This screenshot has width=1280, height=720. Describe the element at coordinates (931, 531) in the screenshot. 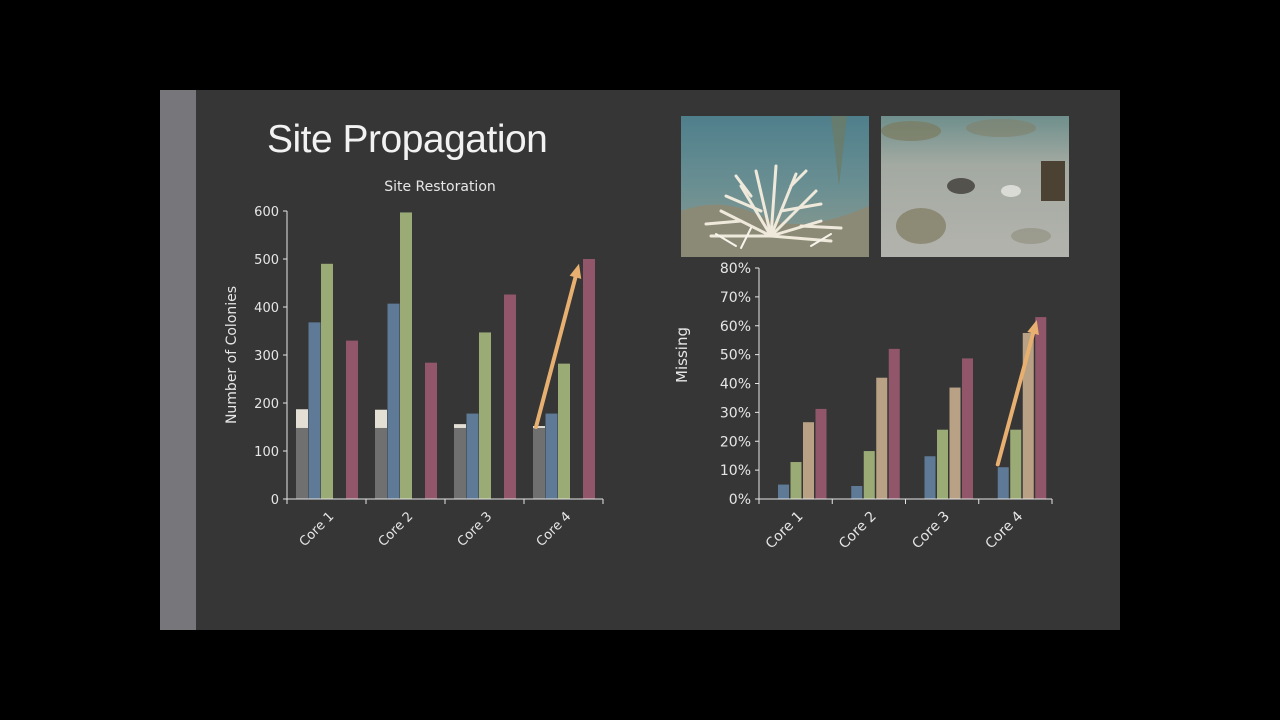

I see `x-tick-label: Core 3` at that location.